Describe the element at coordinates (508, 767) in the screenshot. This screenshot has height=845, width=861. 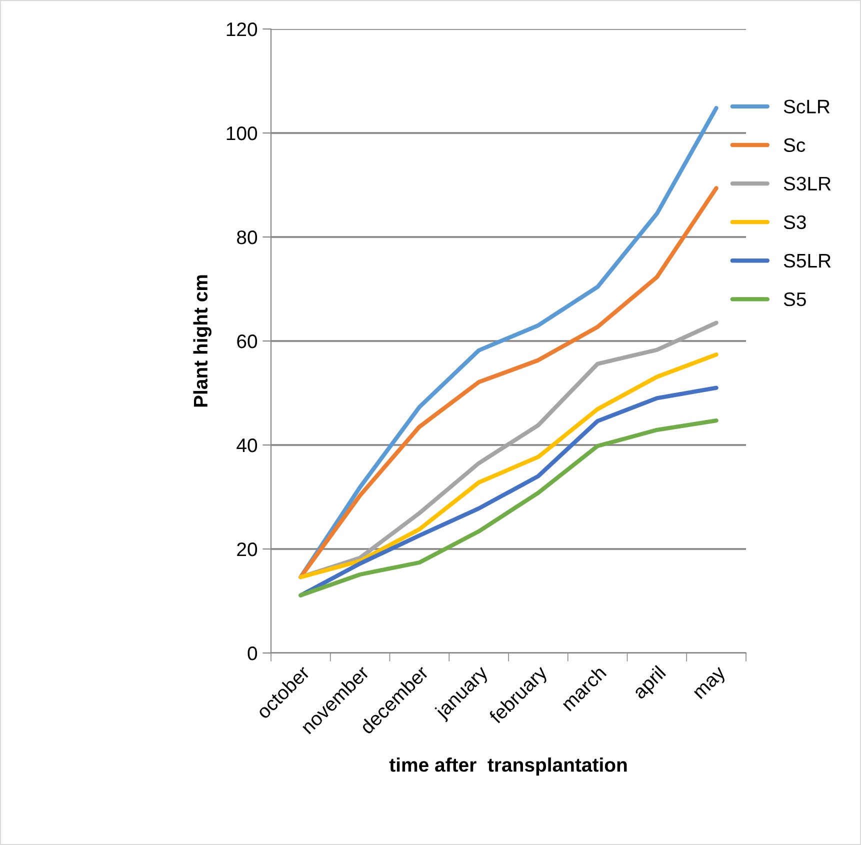
I see `x-axis-title: time after transplantation` at that location.